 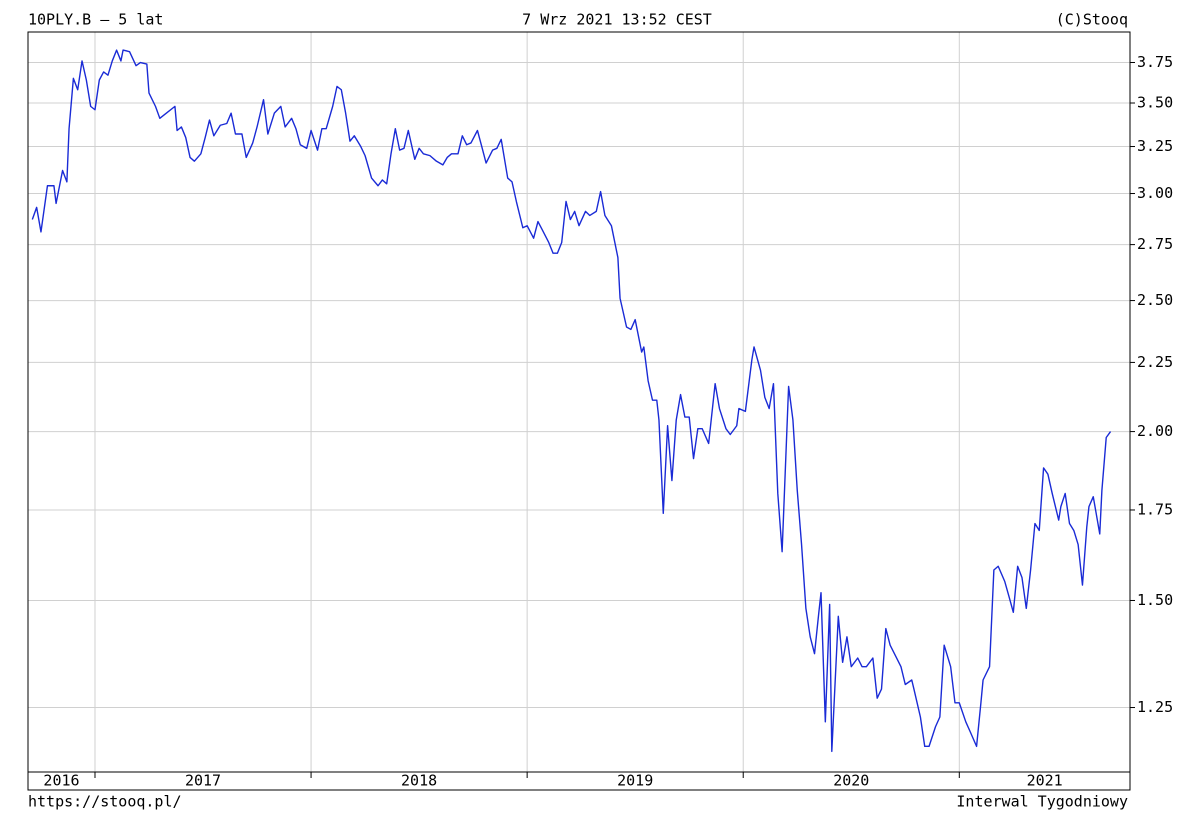 What do you see at coordinates (105, 802) in the screenshot?
I see `url: https://stooq.pl/` at bounding box center [105, 802].